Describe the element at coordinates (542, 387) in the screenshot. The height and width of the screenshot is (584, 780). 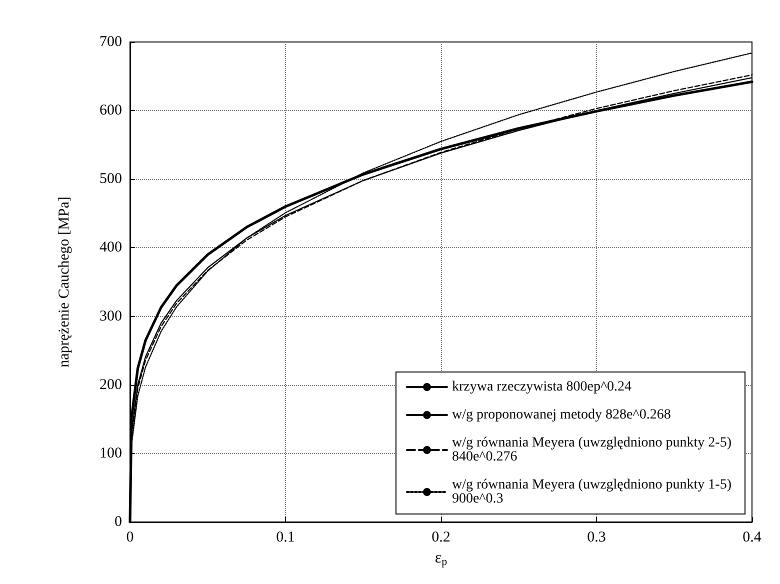
I see `legend-label: krzywa rzeczywista 800ep^0.24` at that location.